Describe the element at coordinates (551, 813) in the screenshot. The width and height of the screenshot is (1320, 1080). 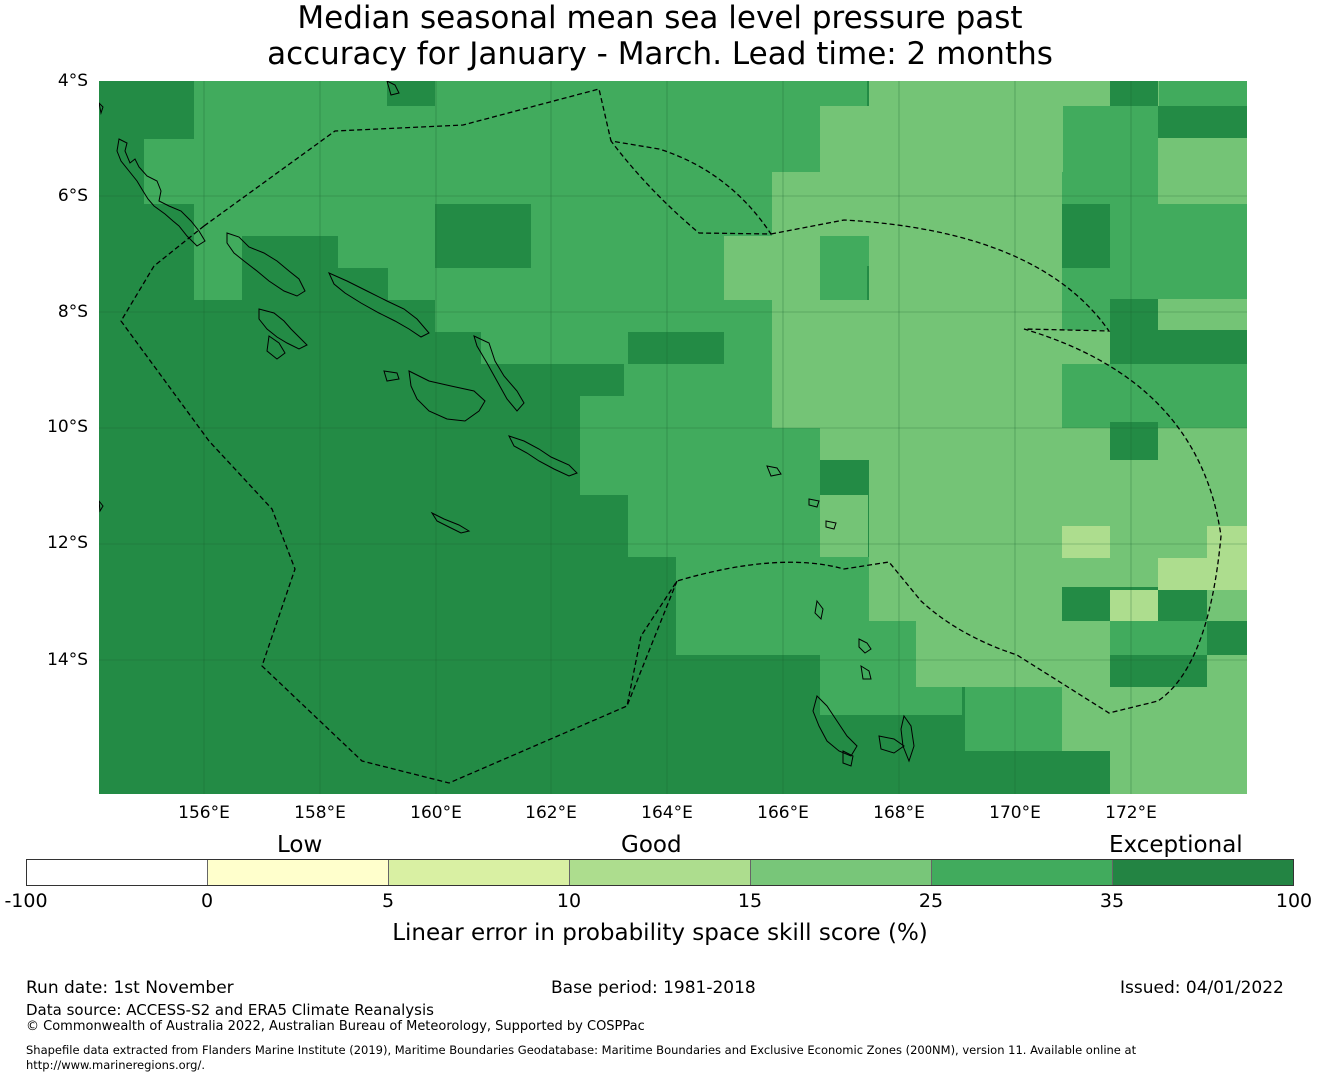
I see `lon-label-162e: 162°E` at that location.